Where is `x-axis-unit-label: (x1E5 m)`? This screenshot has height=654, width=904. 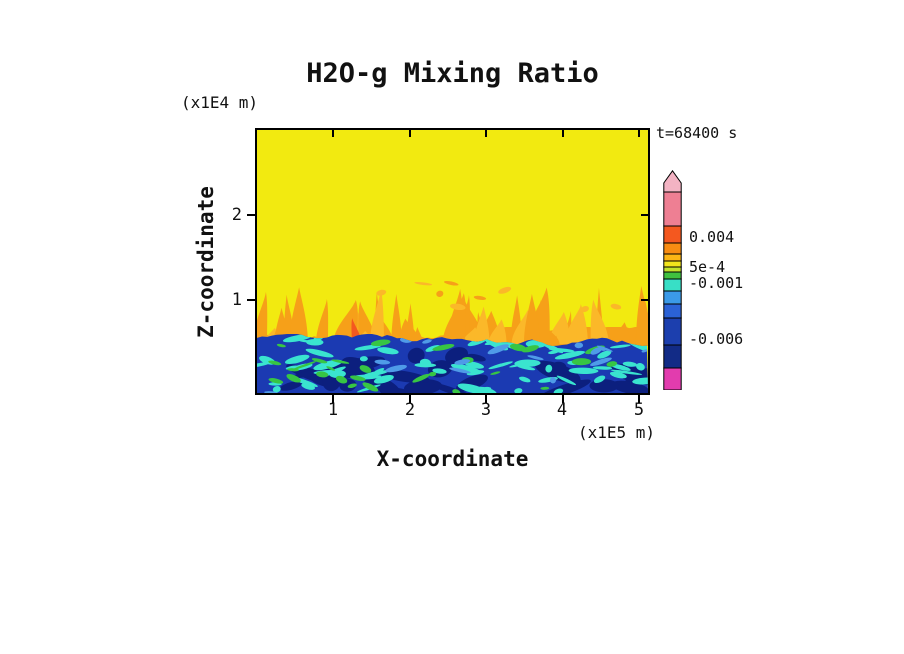
x-axis-unit-label: (x1E5 m) is located at coordinates (616, 432).